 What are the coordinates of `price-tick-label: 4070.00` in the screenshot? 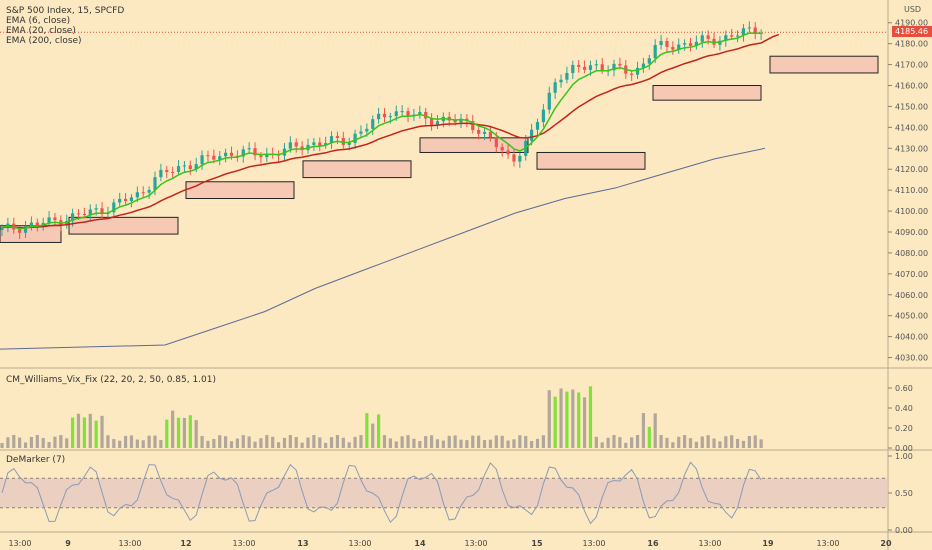 It's located at (911, 274).